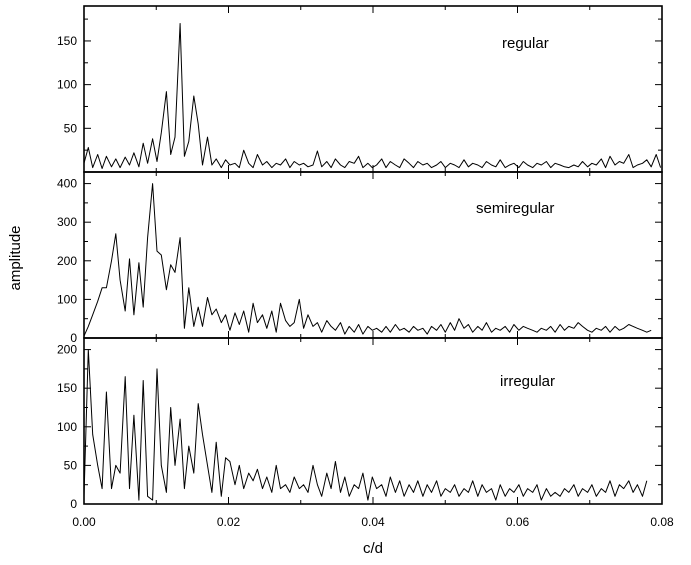 This screenshot has height=565, width=691. I want to click on x-tick-label: 0.00, so click(84, 522).